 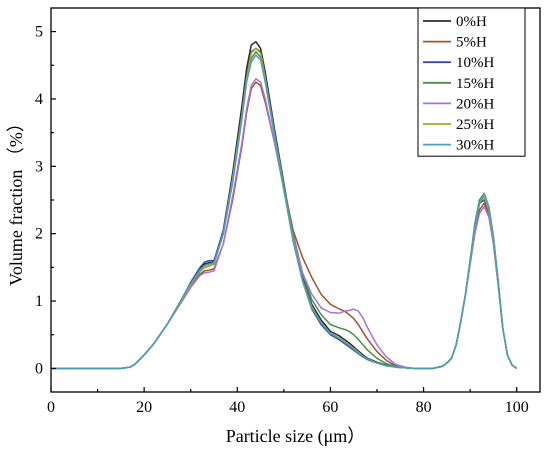 What do you see at coordinates (237, 407) in the screenshot?
I see `x-tick-label: 40` at bounding box center [237, 407].